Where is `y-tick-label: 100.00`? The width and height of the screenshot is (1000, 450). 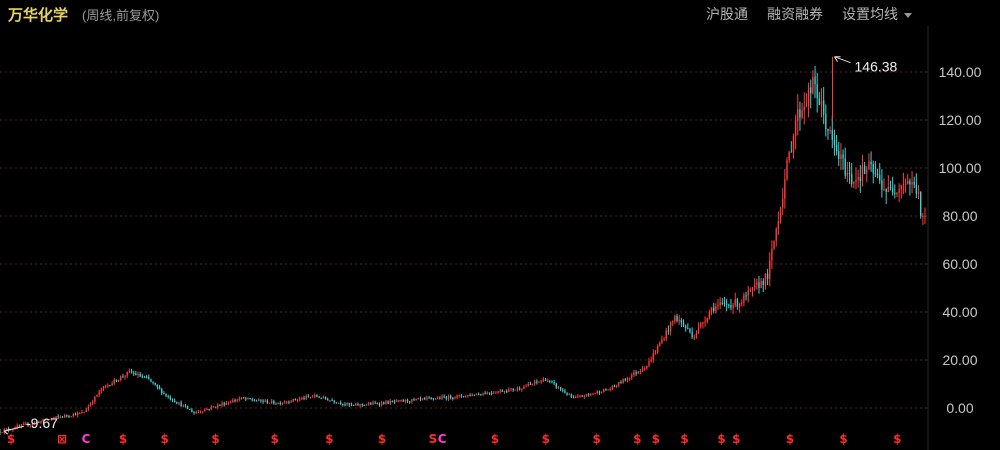
y-tick-label: 100.00 is located at coordinates (960, 168).